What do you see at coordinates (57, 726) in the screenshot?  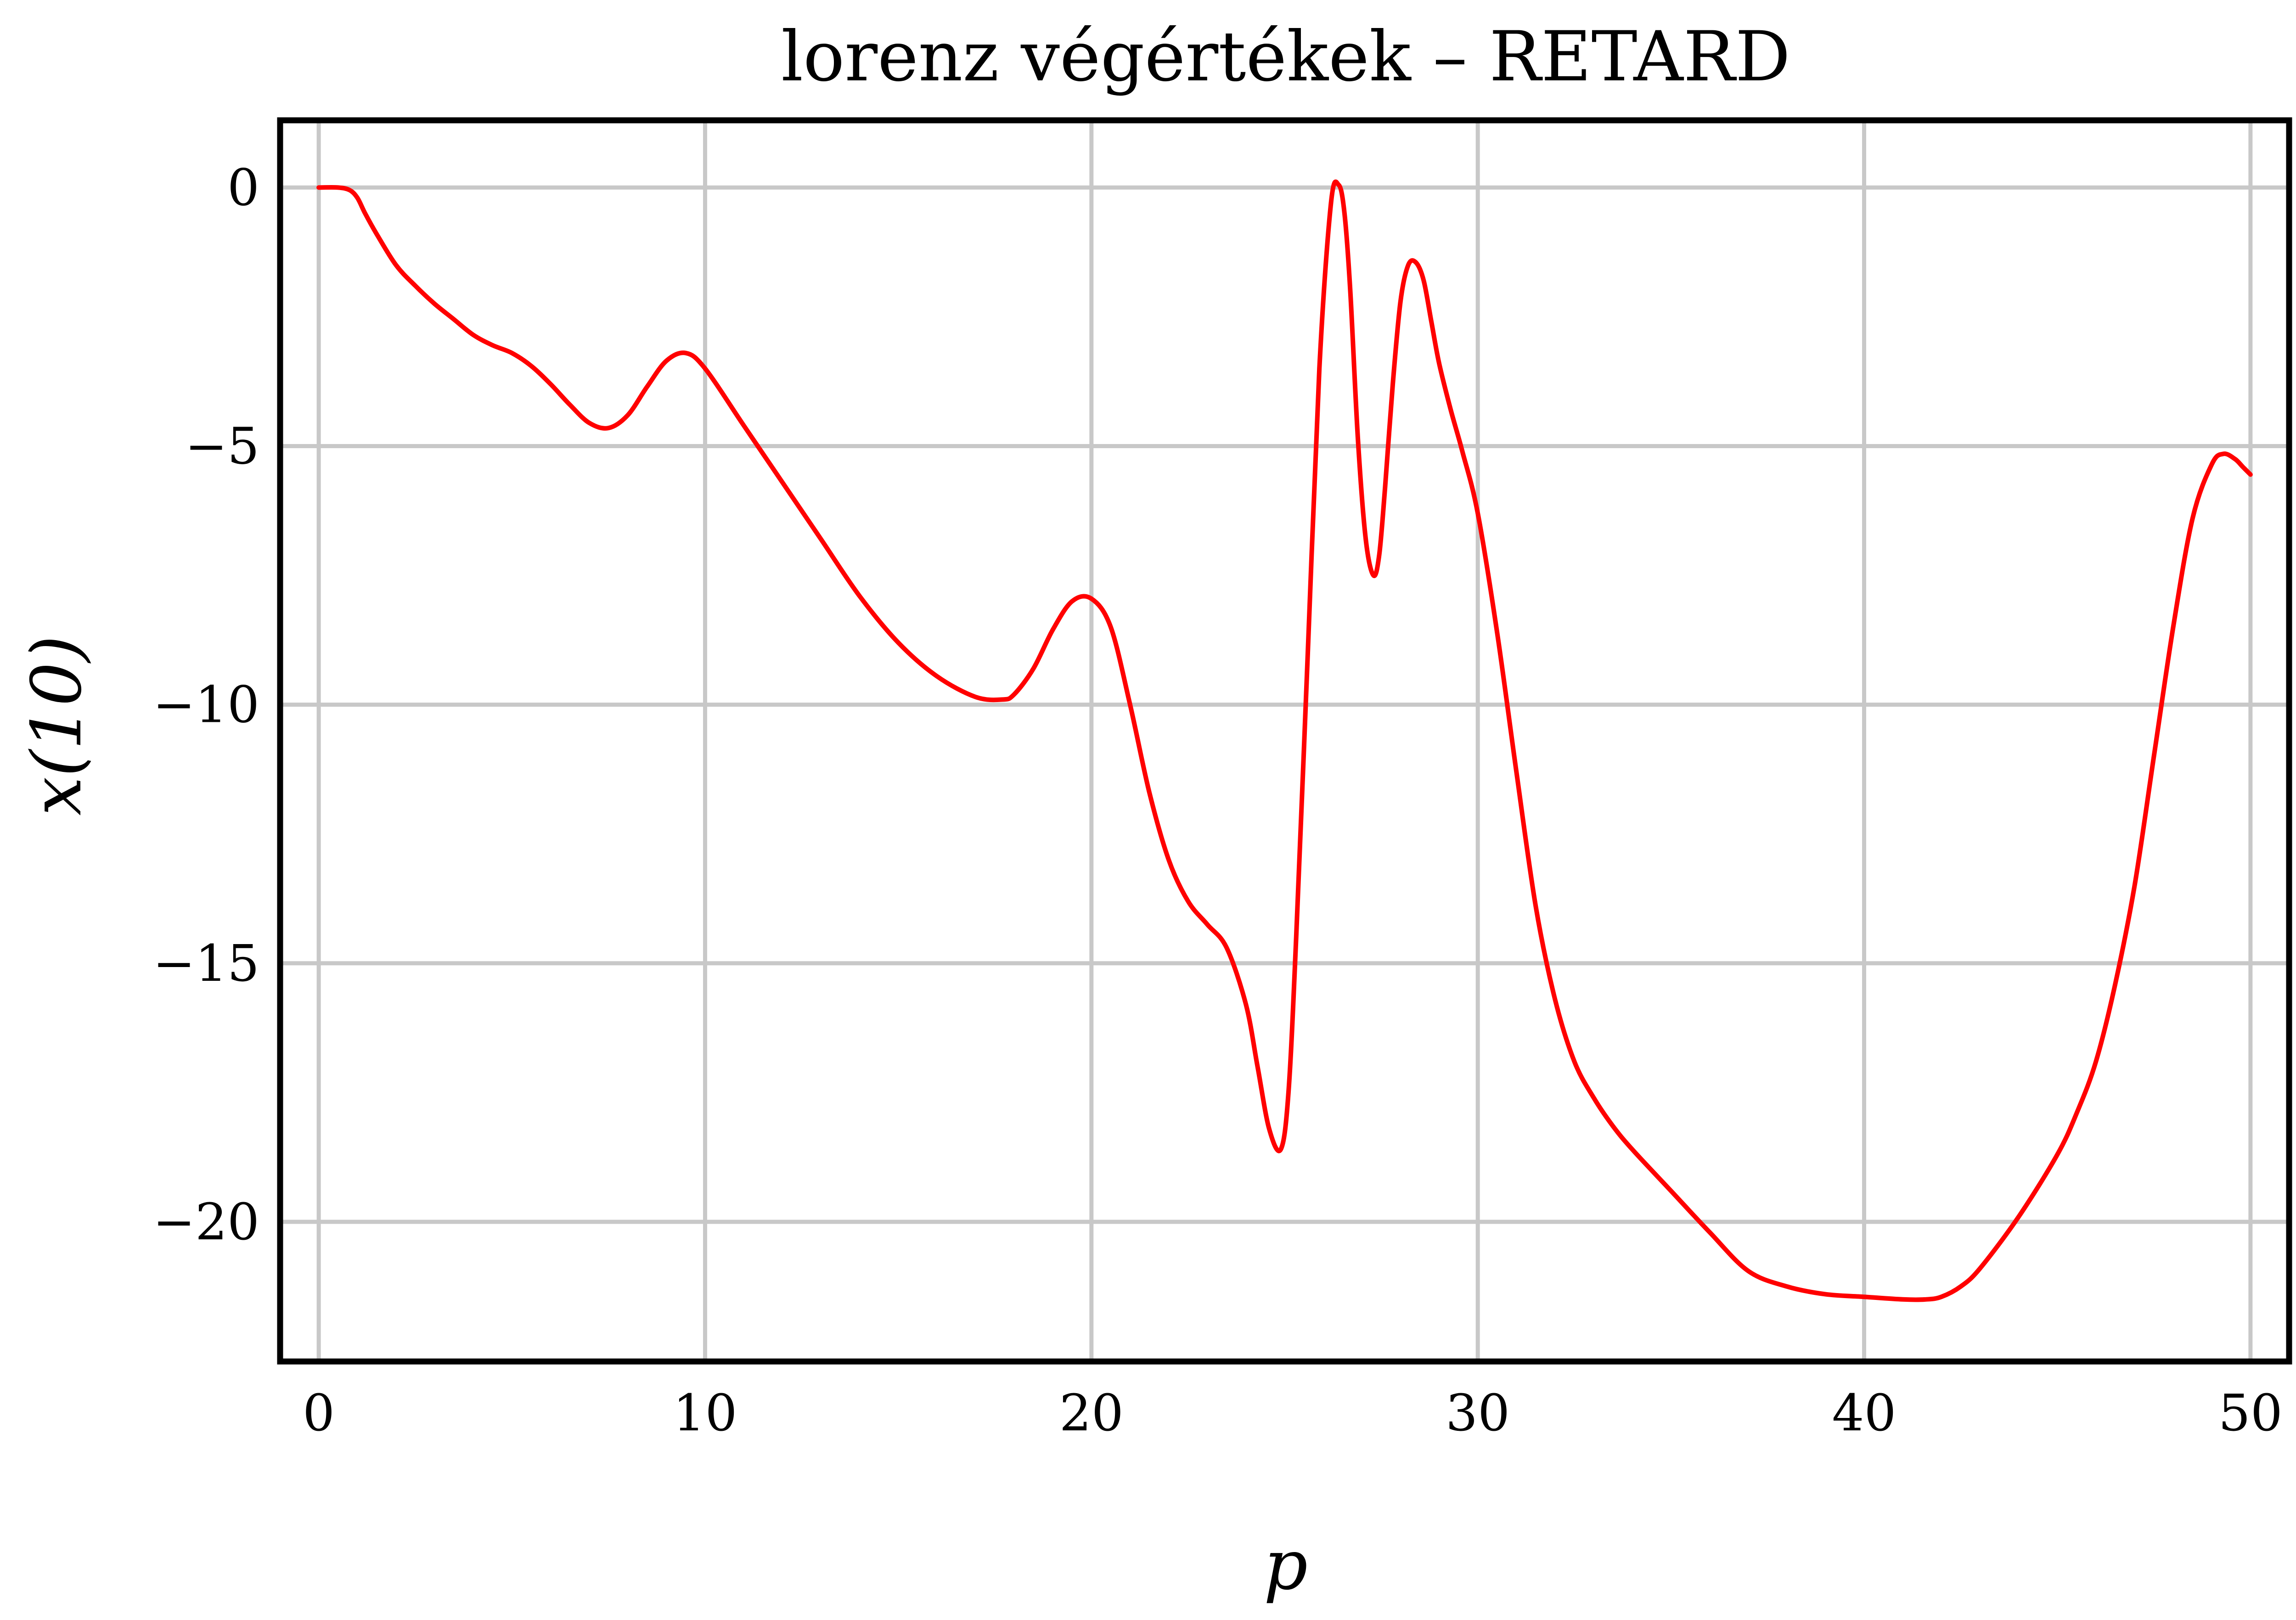 I see `y-axis-label: x(10)` at bounding box center [57, 726].